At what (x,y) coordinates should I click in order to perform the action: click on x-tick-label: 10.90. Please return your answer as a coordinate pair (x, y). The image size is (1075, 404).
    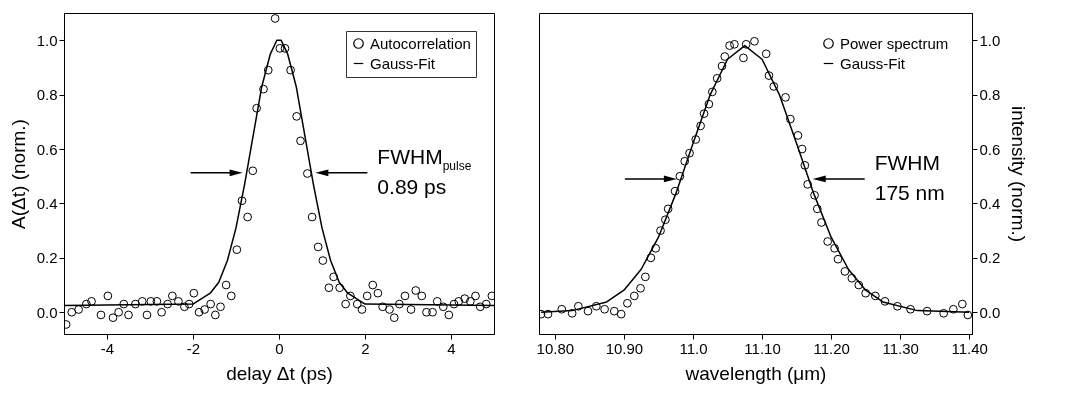
    Looking at the image, I should click on (624, 348).